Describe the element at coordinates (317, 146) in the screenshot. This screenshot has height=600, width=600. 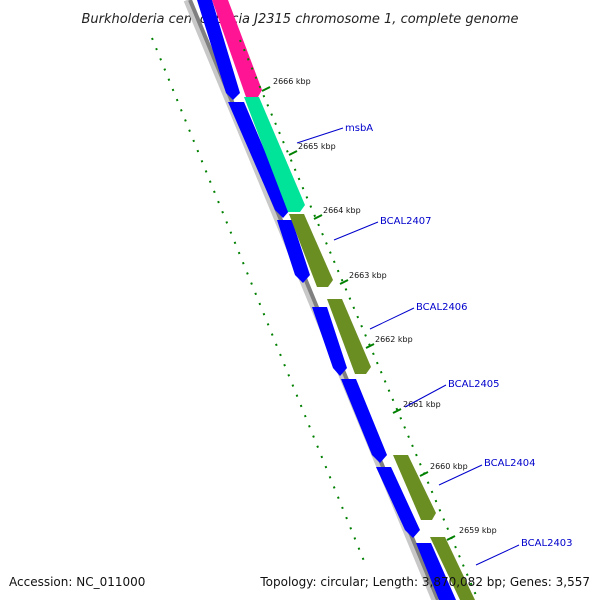
I see `tick-label: 2665 kbp` at that location.